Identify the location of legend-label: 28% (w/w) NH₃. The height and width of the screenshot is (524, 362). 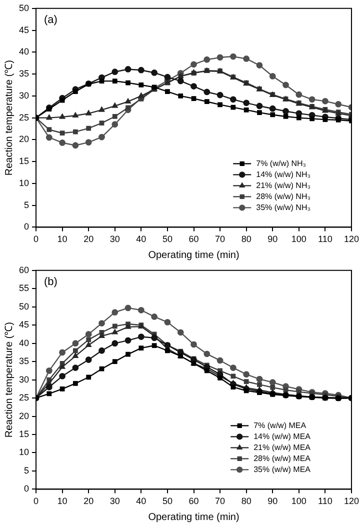
(283, 196).